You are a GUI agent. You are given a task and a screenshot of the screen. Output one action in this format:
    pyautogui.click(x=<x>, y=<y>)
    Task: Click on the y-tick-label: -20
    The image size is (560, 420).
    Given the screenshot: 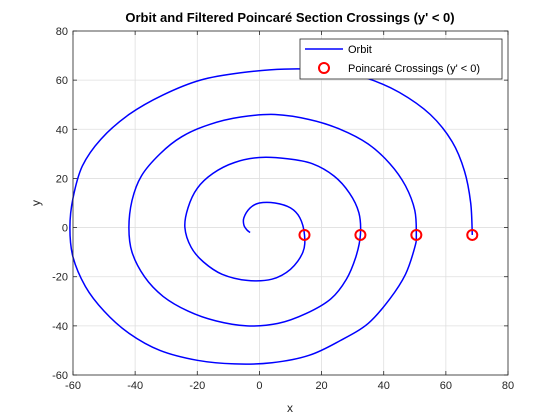 What is the action you would take?
    pyautogui.click(x=60, y=278)
    